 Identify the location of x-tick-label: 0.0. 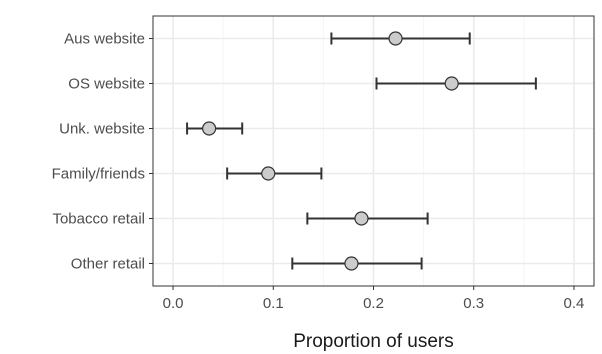
(173, 303).